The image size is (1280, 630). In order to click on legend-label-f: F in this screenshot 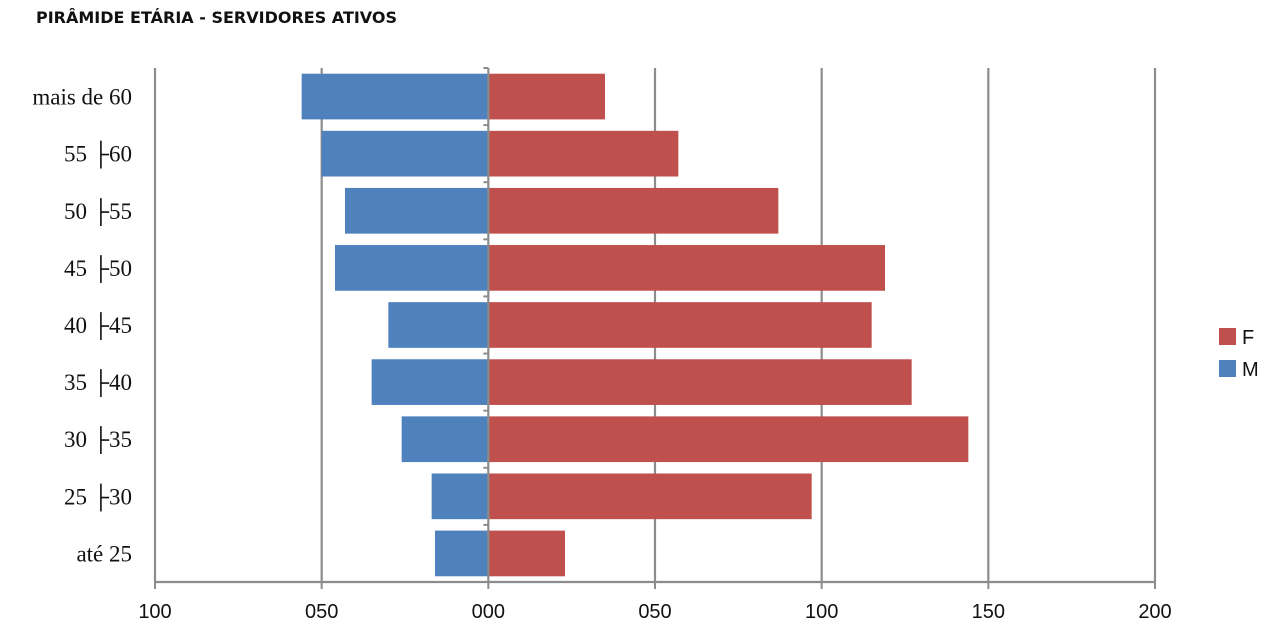, I will do `click(1248, 338)`.